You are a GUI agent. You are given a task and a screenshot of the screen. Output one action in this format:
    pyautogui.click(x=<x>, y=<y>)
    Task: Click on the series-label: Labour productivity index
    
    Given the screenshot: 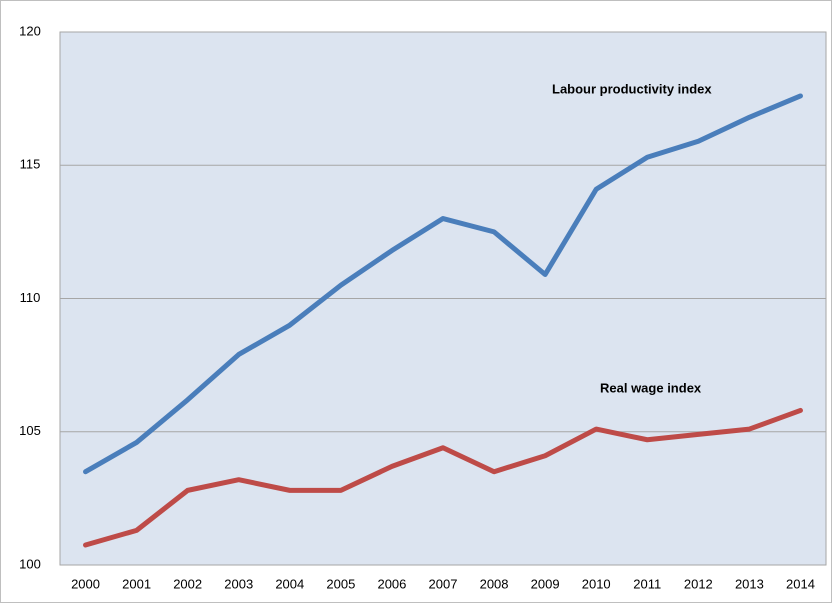 What is the action you would take?
    pyautogui.click(x=632, y=88)
    